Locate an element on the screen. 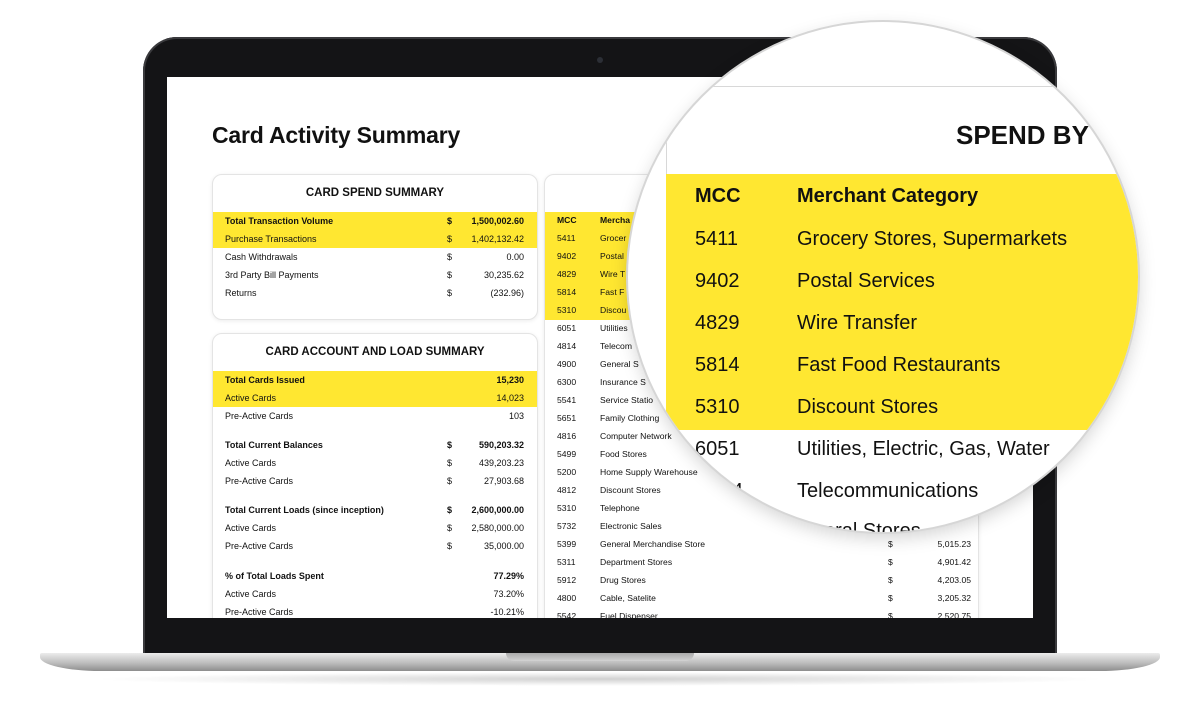  table-row: Active Cards 14,023 is located at coordinates (375, 398).